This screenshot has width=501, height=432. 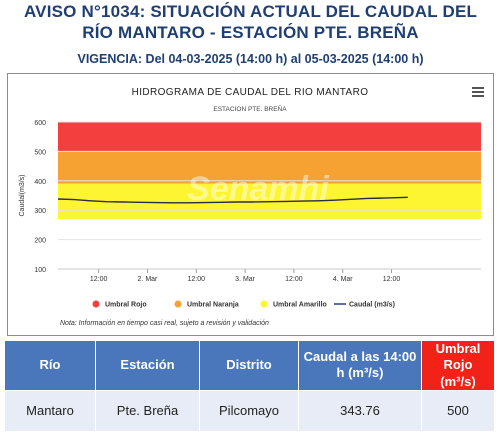 What do you see at coordinates (245, 279) in the screenshot?
I see `x-tick-label: 3. Mar` at bounding box center [245, 279].